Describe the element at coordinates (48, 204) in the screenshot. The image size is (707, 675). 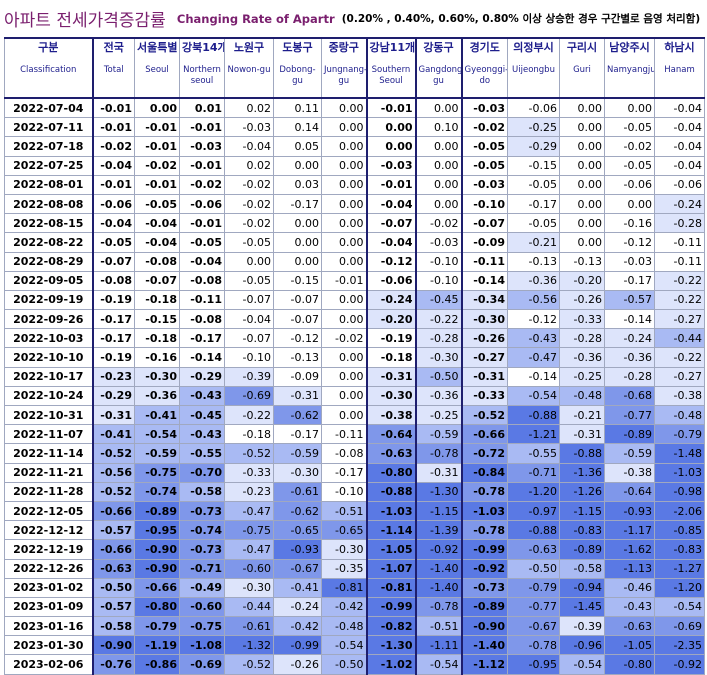
I see `row-date: 2022-08-08` at that location.